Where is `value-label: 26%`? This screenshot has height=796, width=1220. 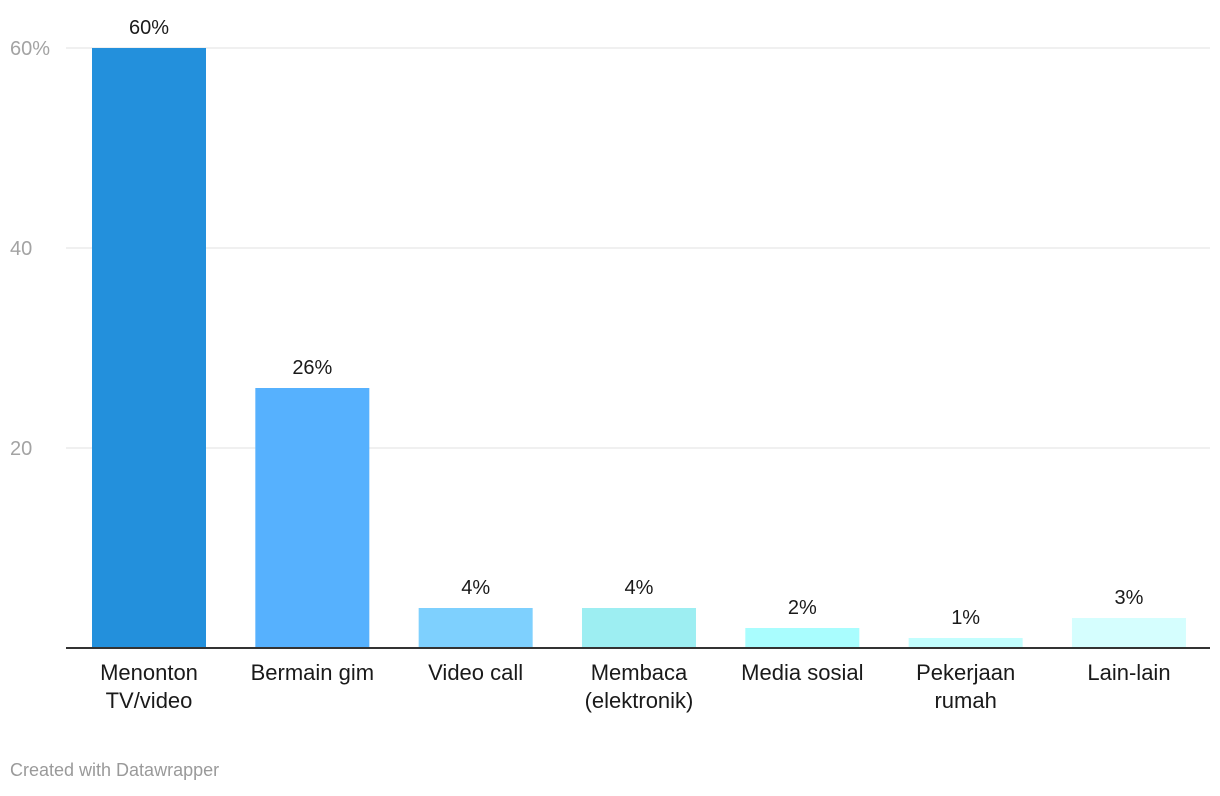 value-label: 26% is located at coordinates (312, 368).